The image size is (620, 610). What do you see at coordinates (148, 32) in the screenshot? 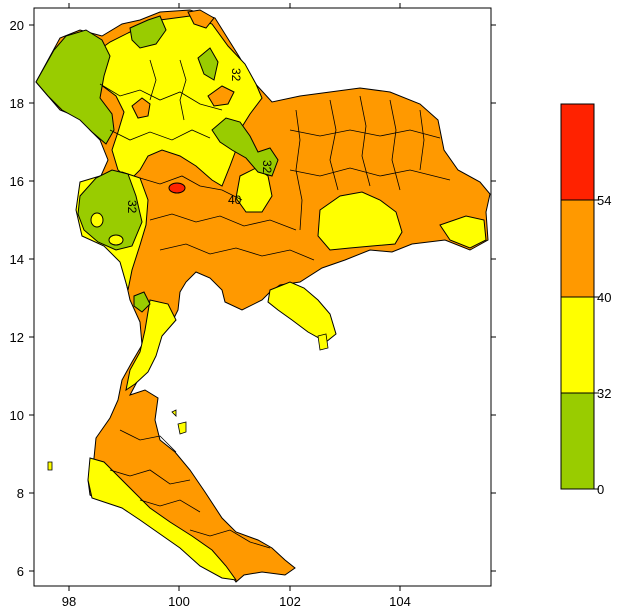
I see `region-green-north-strip` at bounding box center [148, 32].